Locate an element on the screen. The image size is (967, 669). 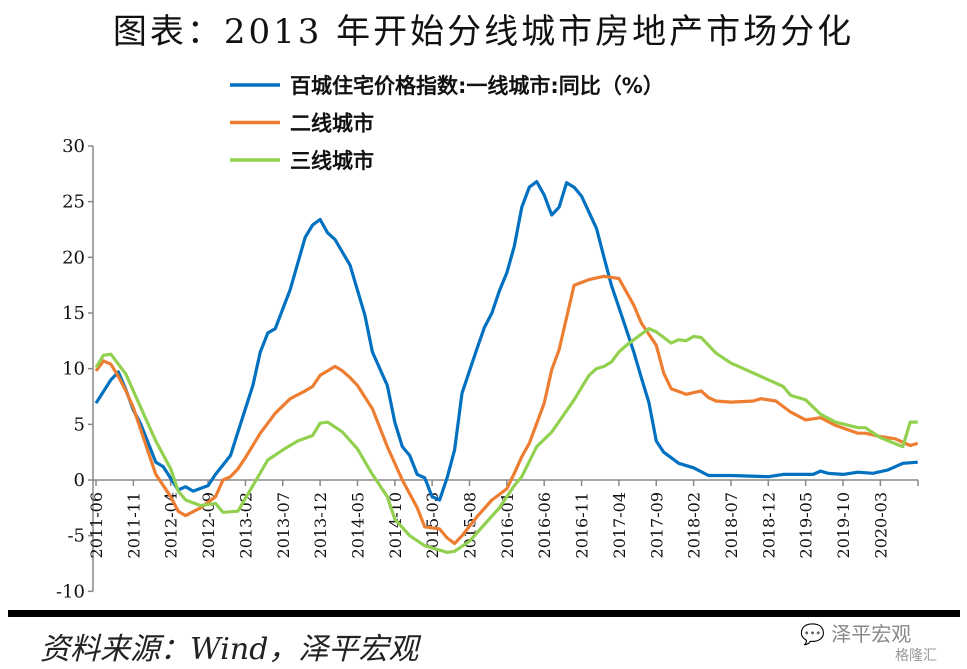
y-tick-label: 5 is located at coordinates (79, 424).